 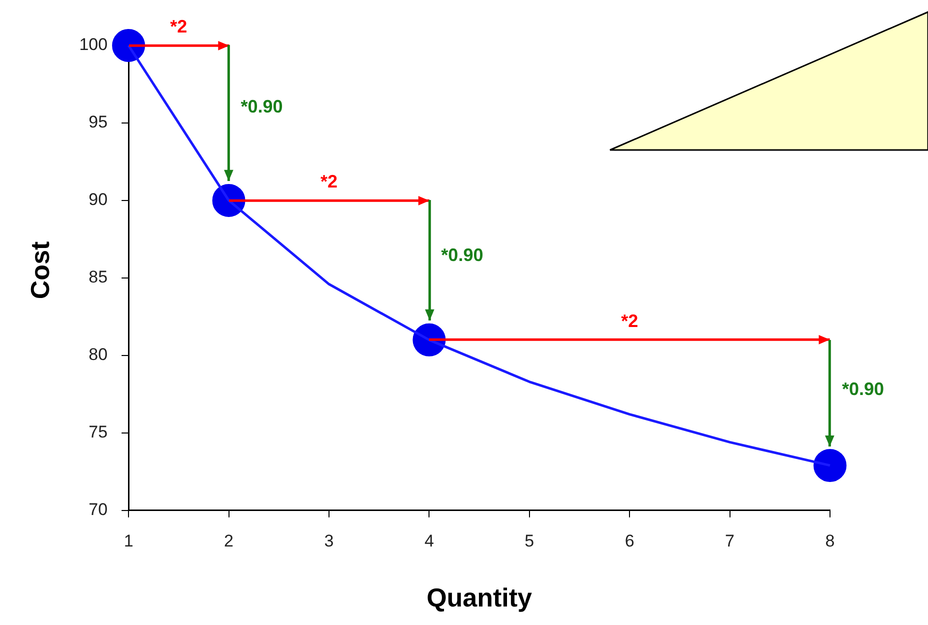 What do you see at coordinates (629, 540) in the screenshot?
I see `x-tick-label: 6` at bounding box center [629, 540].